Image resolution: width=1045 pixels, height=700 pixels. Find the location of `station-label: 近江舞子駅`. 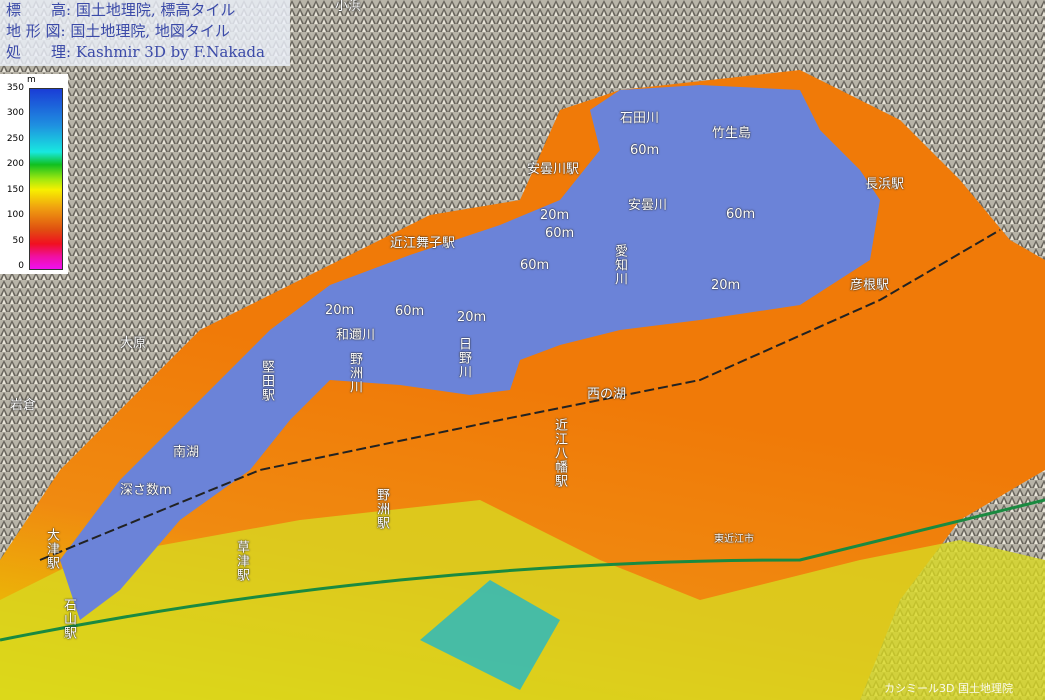

station-label: 近江舞子駅 is located at coordinates (423, 243).